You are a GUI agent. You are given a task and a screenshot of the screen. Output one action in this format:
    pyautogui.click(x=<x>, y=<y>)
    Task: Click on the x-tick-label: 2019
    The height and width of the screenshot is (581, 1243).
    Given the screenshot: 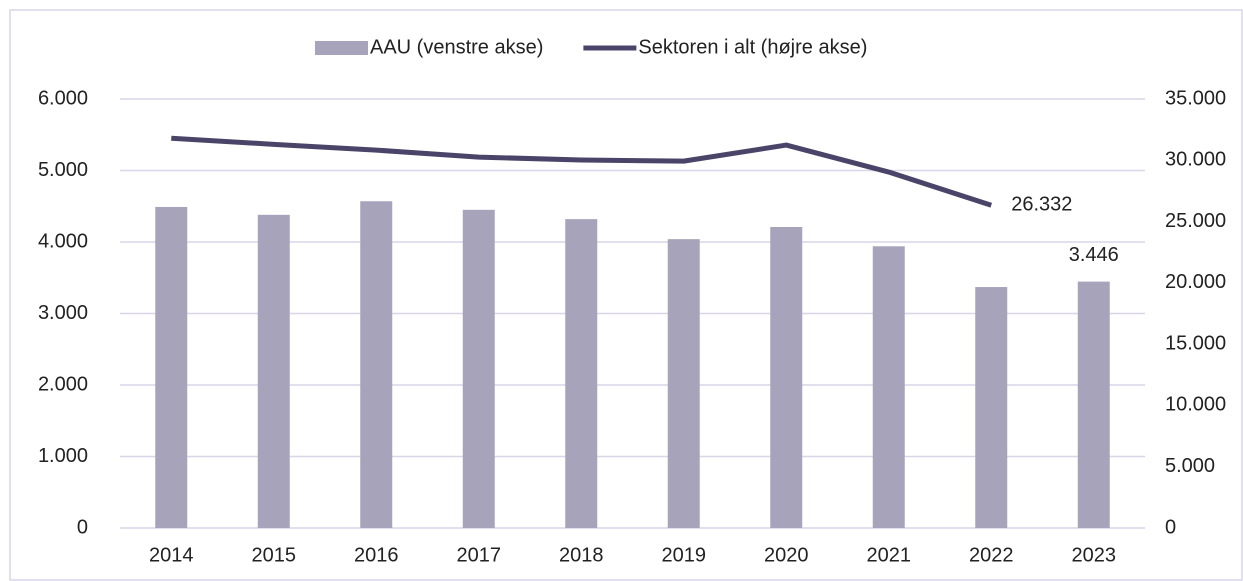 What is the action you would take?
    pyautogui.click(x=684, y=555)
    